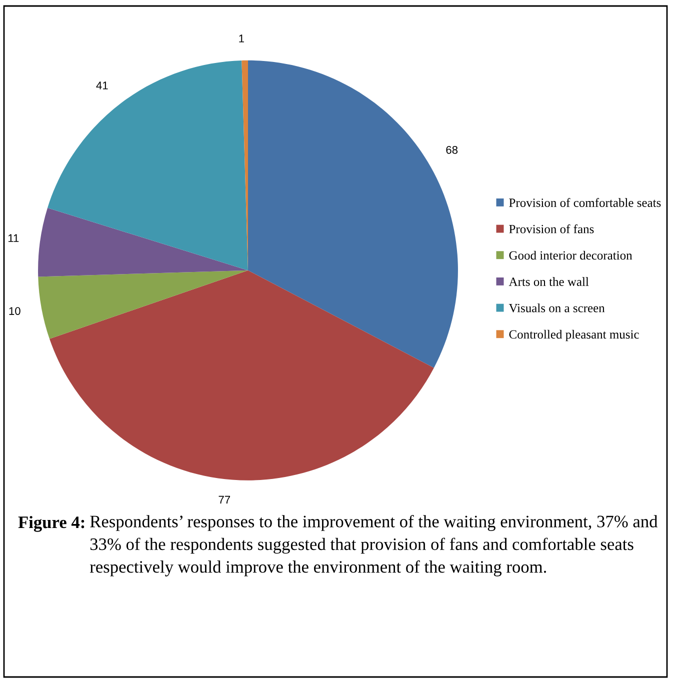  What do you see at coordinates (102, 86) in the screenshot?
I see `data-label: 41` at bounding box center [102, 86].